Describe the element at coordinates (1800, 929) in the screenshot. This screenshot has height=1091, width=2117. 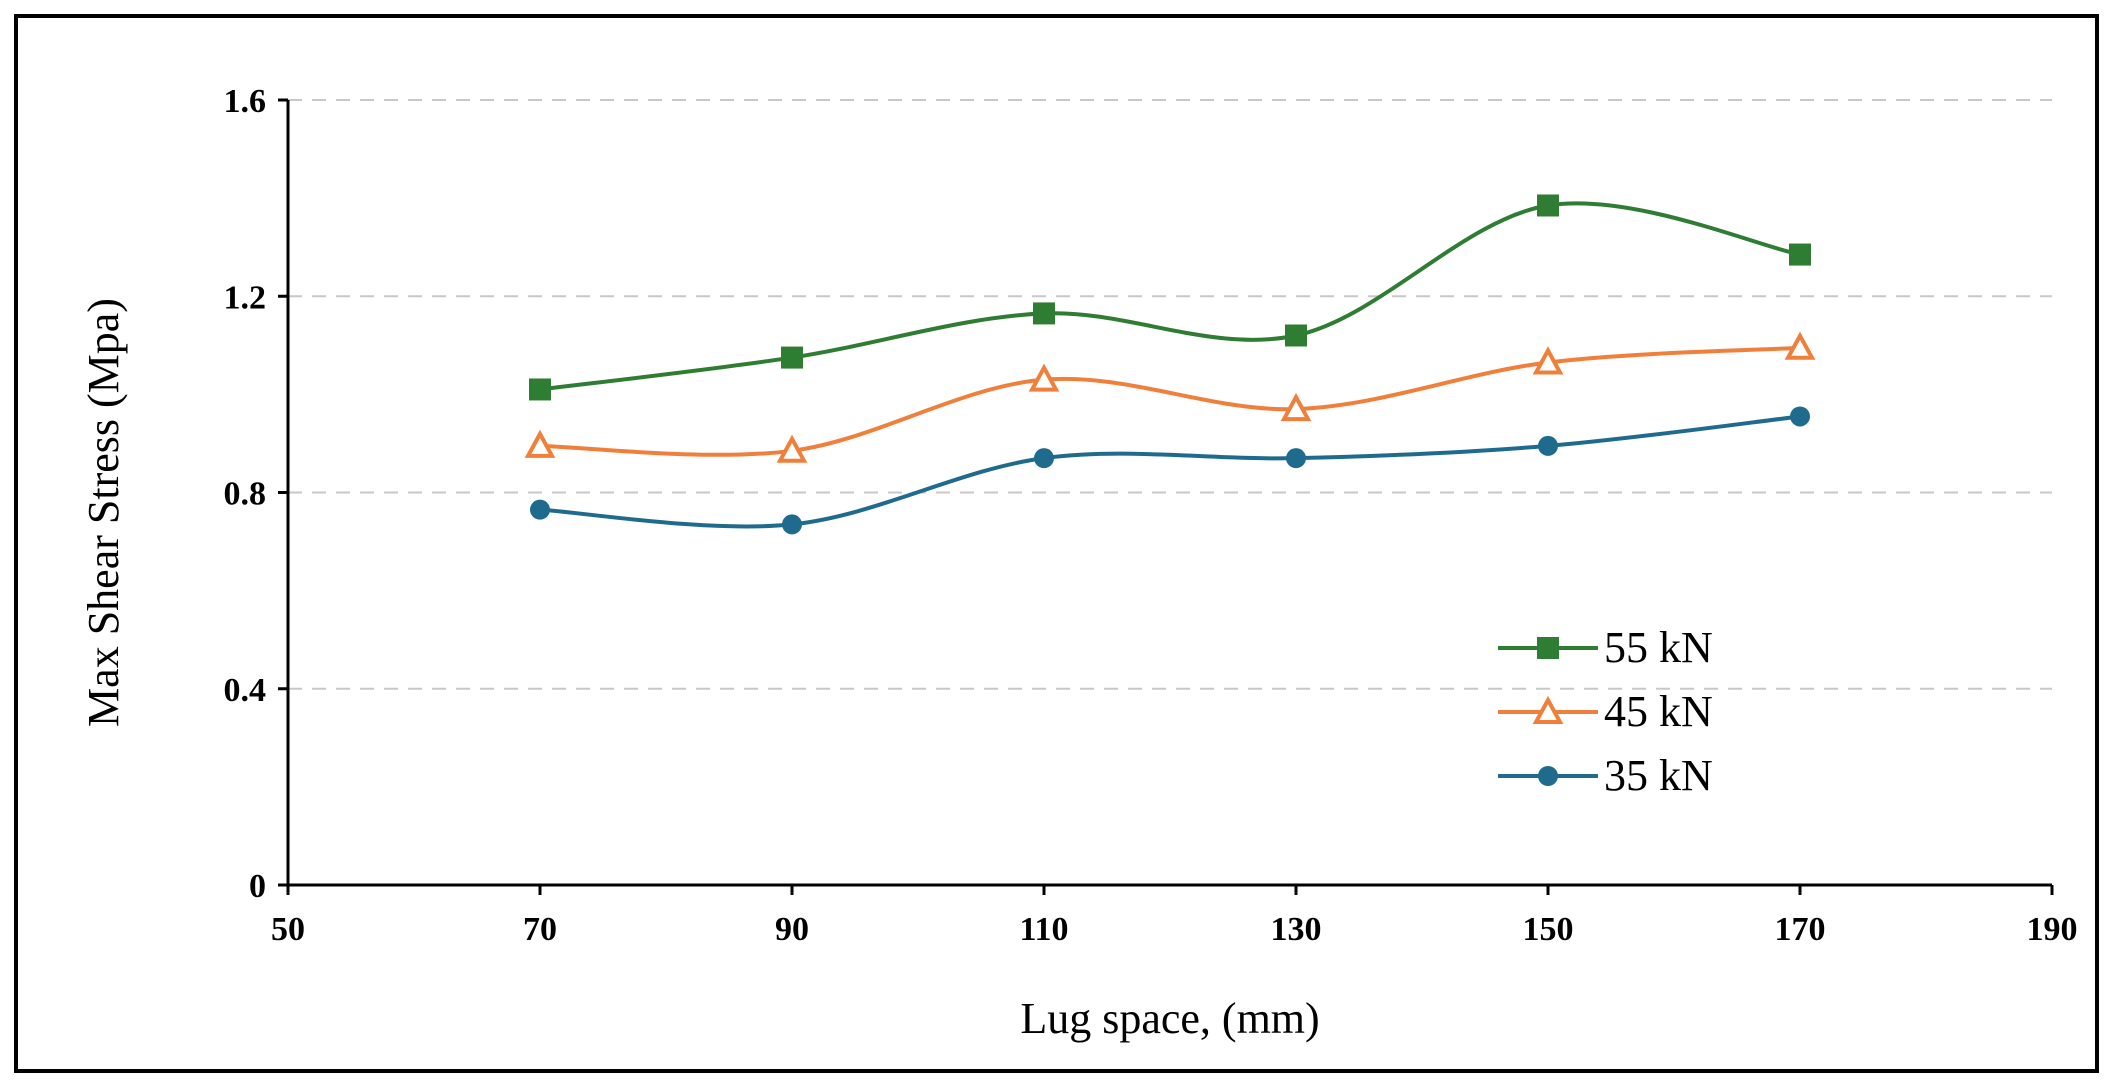
I see `x-tick-label: 170` at that location.